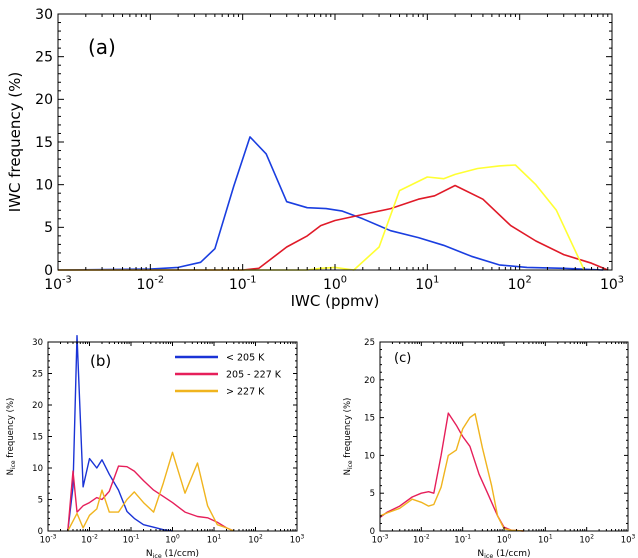 The image size is (638, 558). Describe the element at coordinates (100, 361) in the screenshot. I see `panel-label: (b)` at that location.